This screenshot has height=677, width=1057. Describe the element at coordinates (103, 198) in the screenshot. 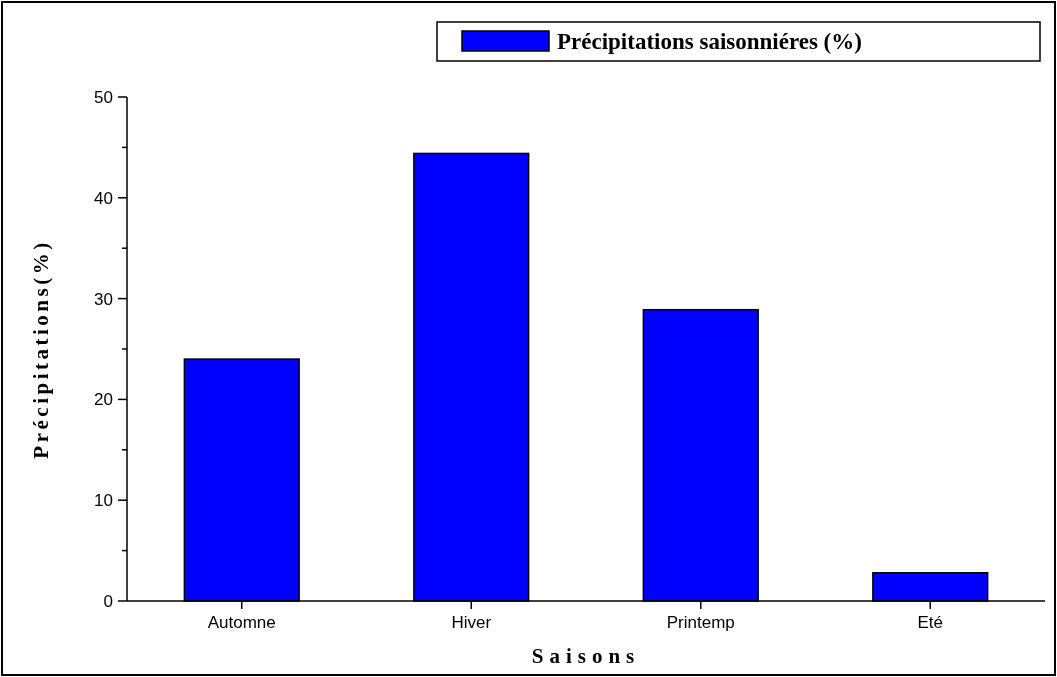

I see `y-tick-label: 40` at that location.